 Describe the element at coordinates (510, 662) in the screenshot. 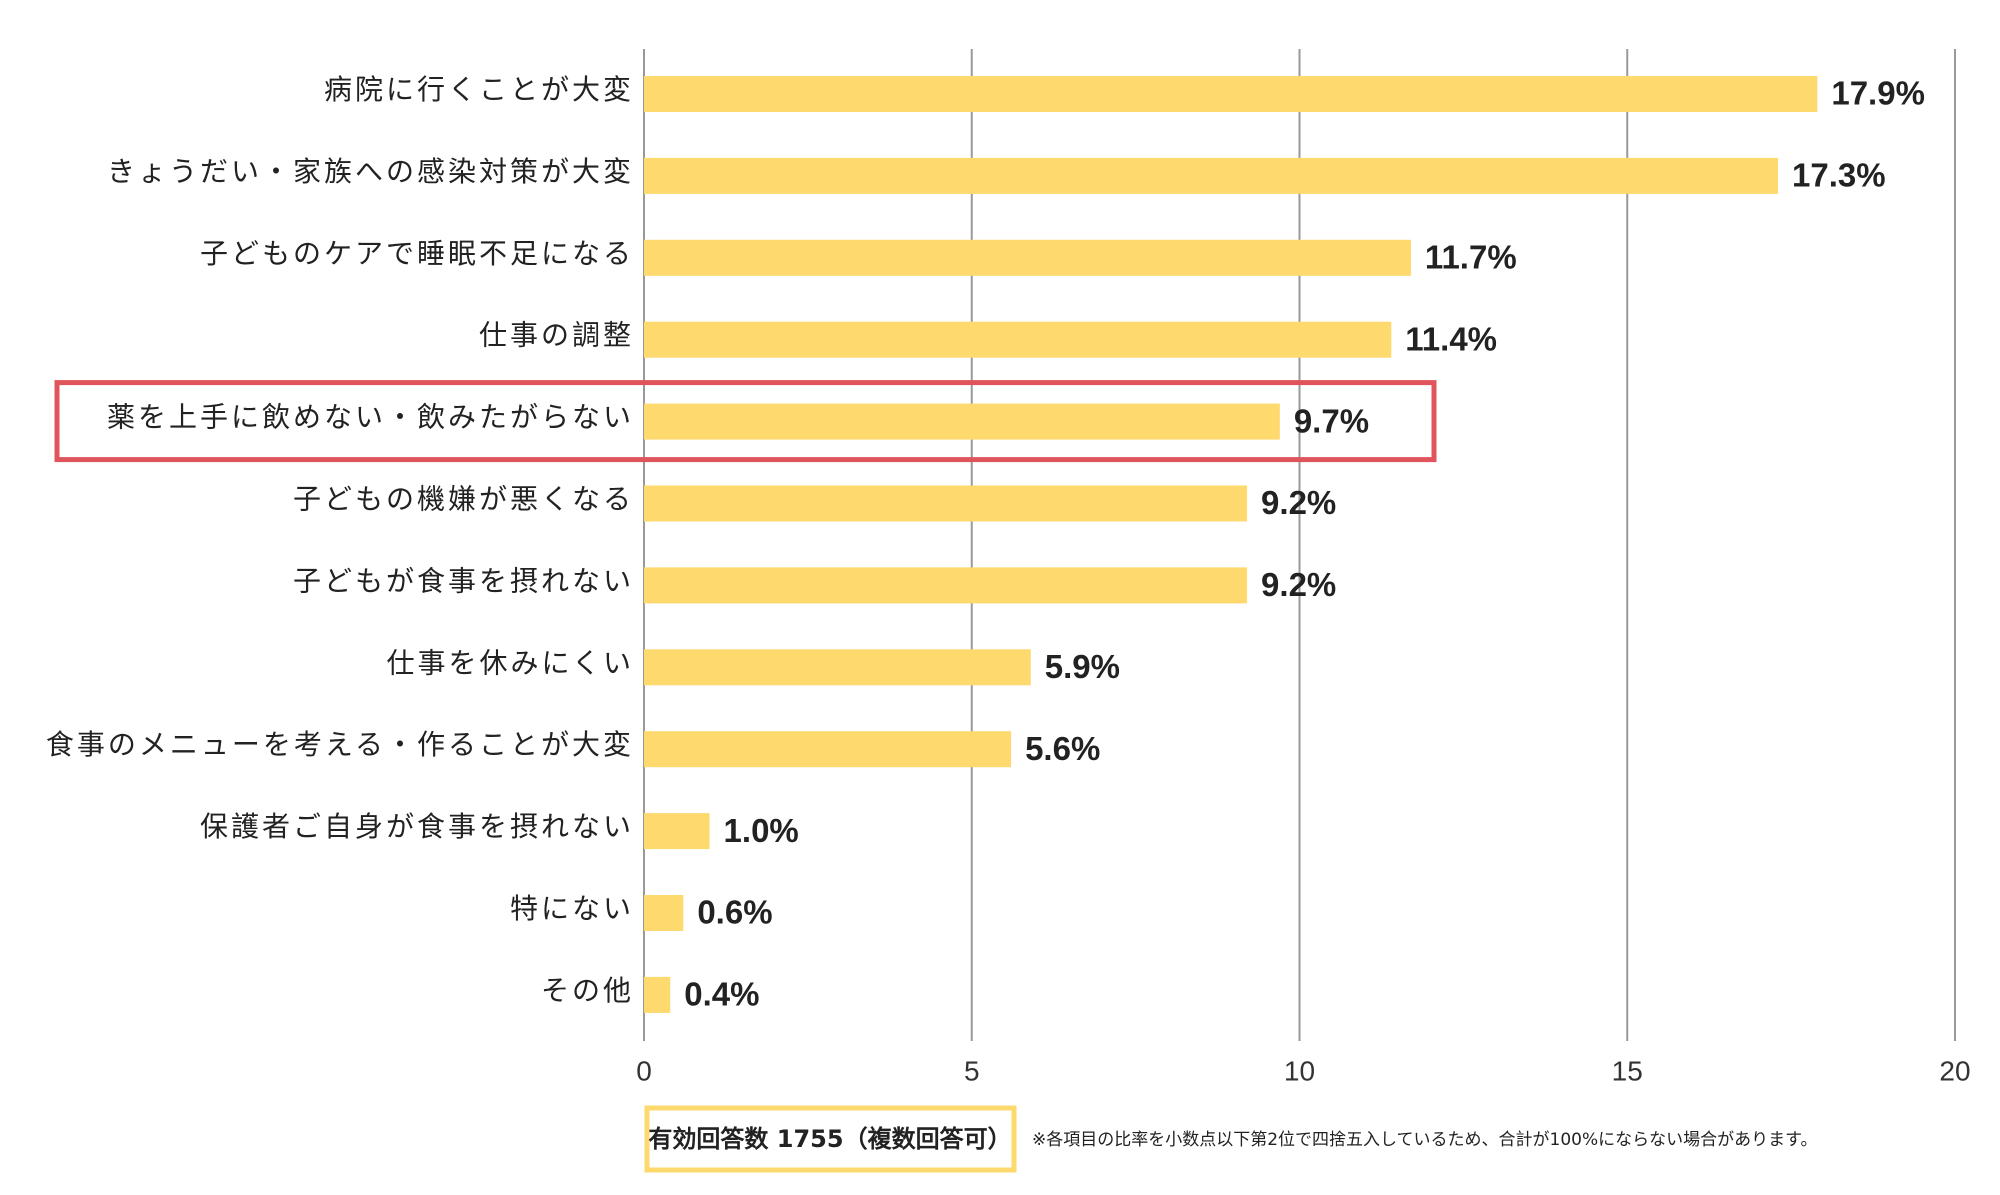

I see `category-label: 仕事を休みにくい` at that location.